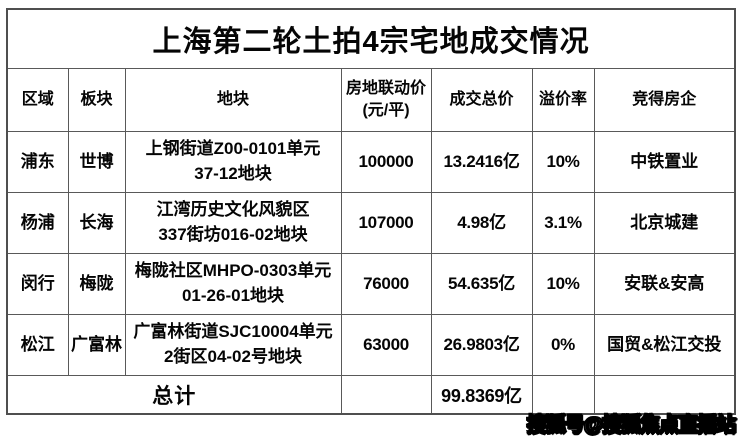 This screenshot has height=442, width=740. Describe the element at coordinates (631, 425) in the screenshot. I see `watermark: 搜狐号@搜狐焦点直播站` at that location.